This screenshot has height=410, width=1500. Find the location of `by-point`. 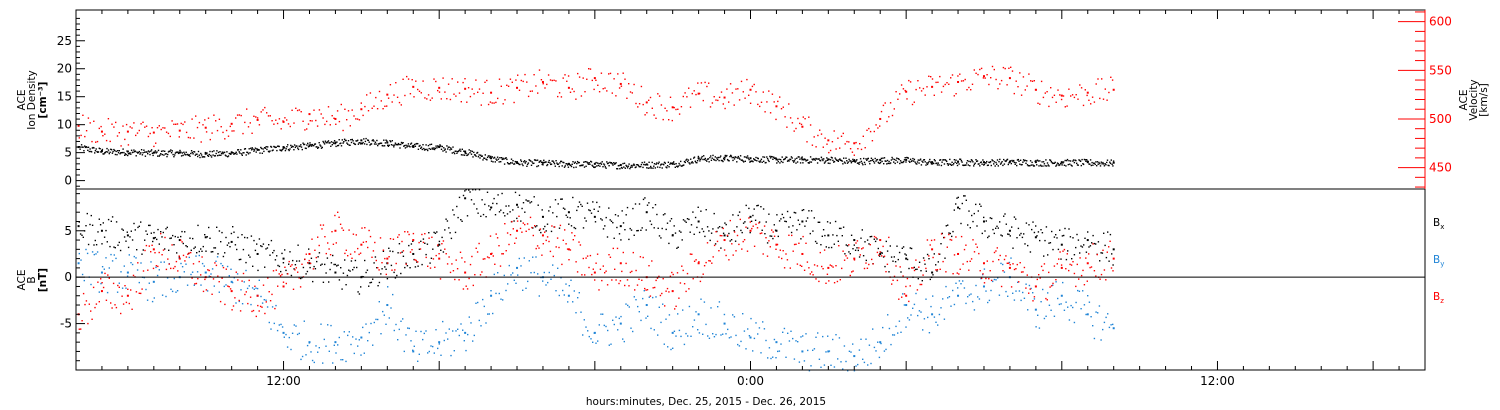

by-point is located at coordinates (828, 351).